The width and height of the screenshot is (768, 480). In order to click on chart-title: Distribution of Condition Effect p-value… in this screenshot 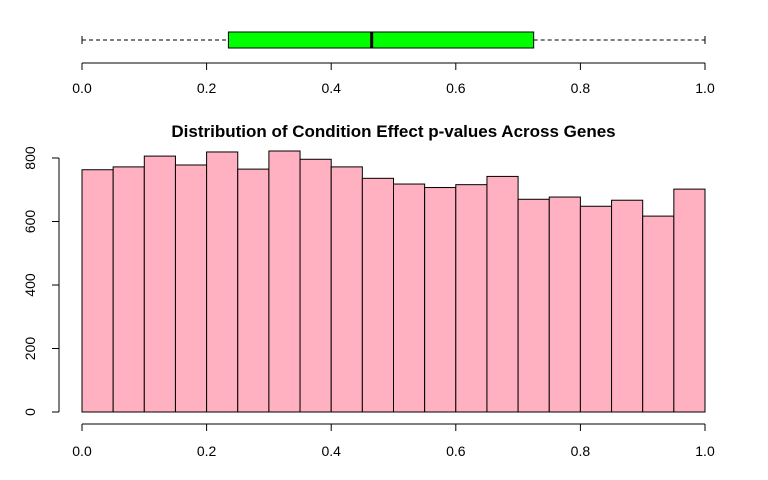, I will do `click(393, 131)`.